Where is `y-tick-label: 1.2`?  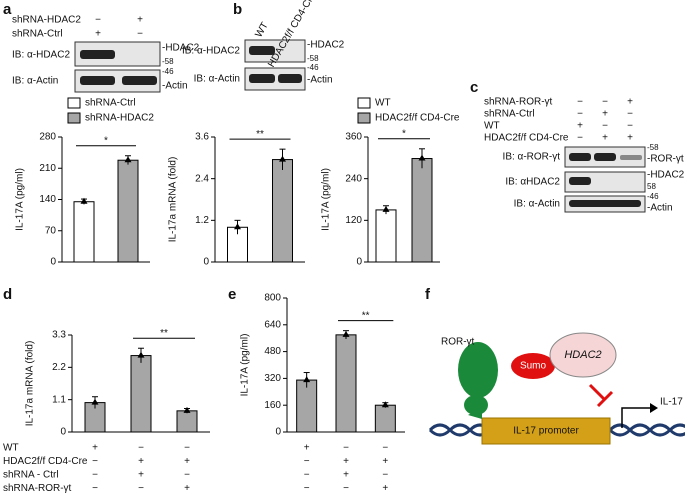 y-tick-label: 1.2 is located at coordinates (202, 220).